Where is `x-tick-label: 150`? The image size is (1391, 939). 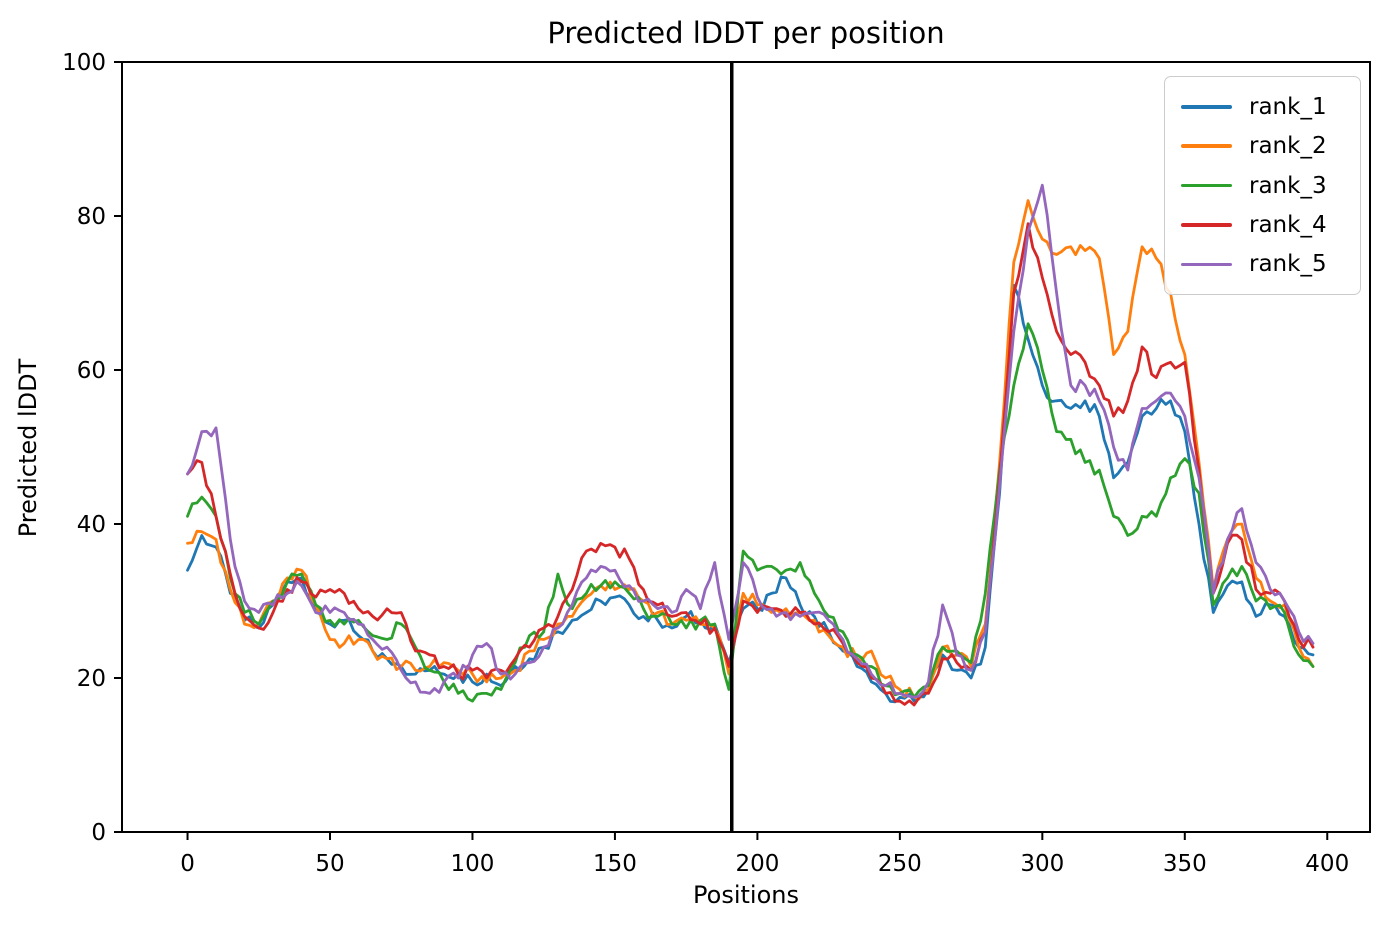 x-tick-label: 150 is located at coordinates (615, 864).